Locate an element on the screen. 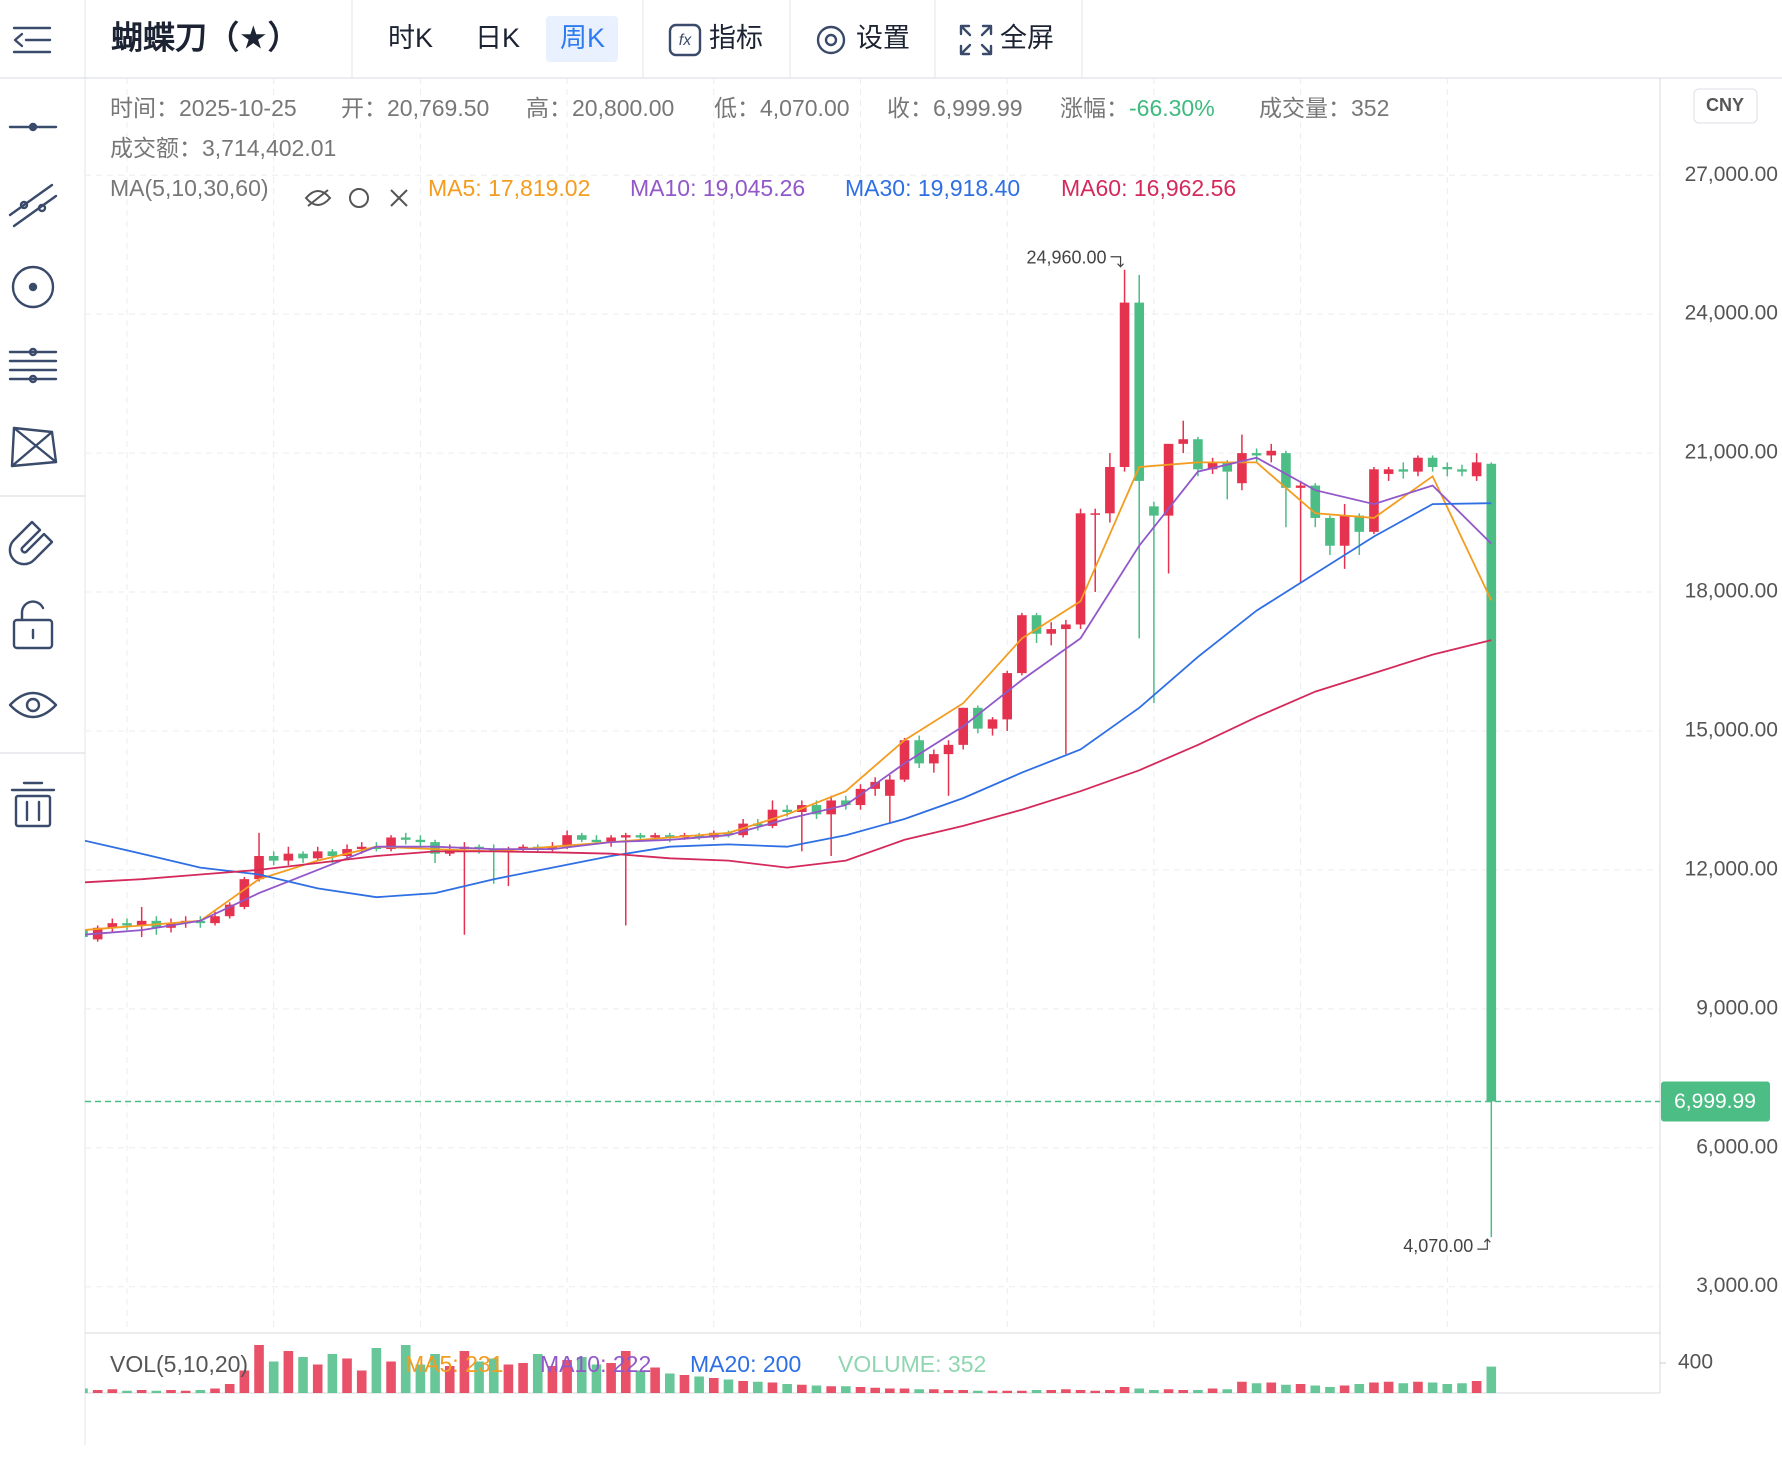  x-tick-label: 2025-09-29 is located at coordinates (1447, 1421).